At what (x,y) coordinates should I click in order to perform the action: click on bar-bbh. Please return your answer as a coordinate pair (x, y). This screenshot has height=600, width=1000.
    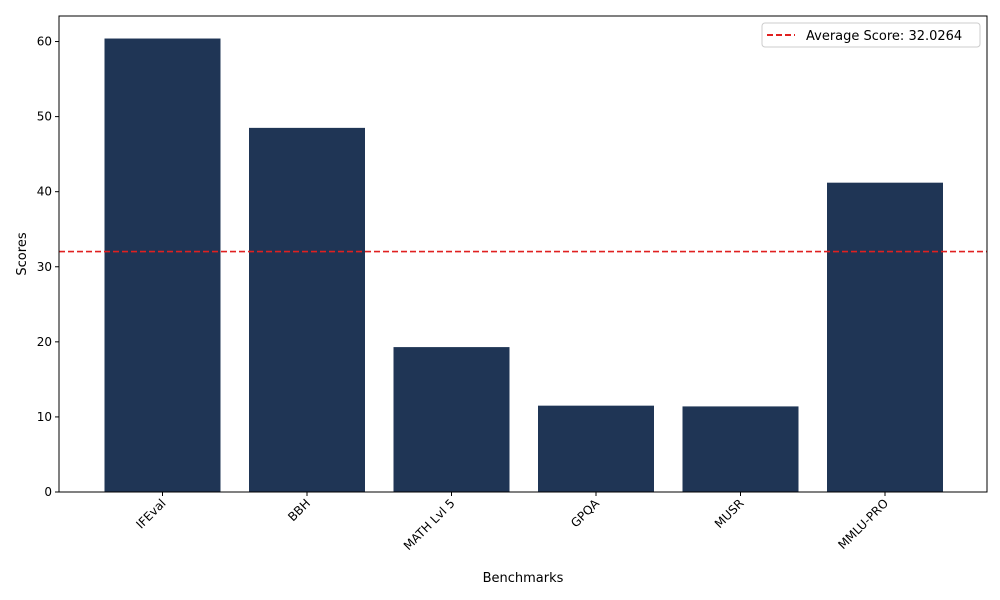
    Looking at the image, I should click on (307, 310).